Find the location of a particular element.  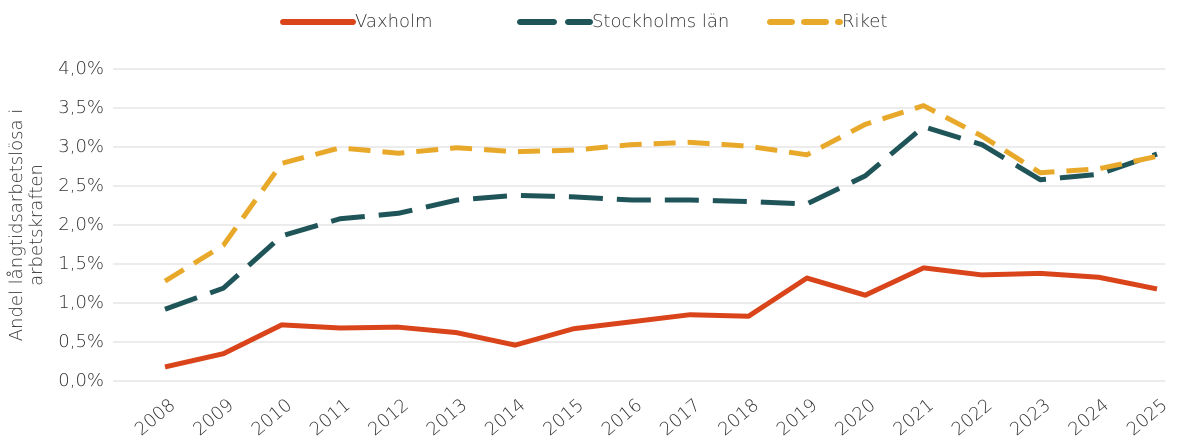

legend-label: Riket is located at coordinates (864, 21).